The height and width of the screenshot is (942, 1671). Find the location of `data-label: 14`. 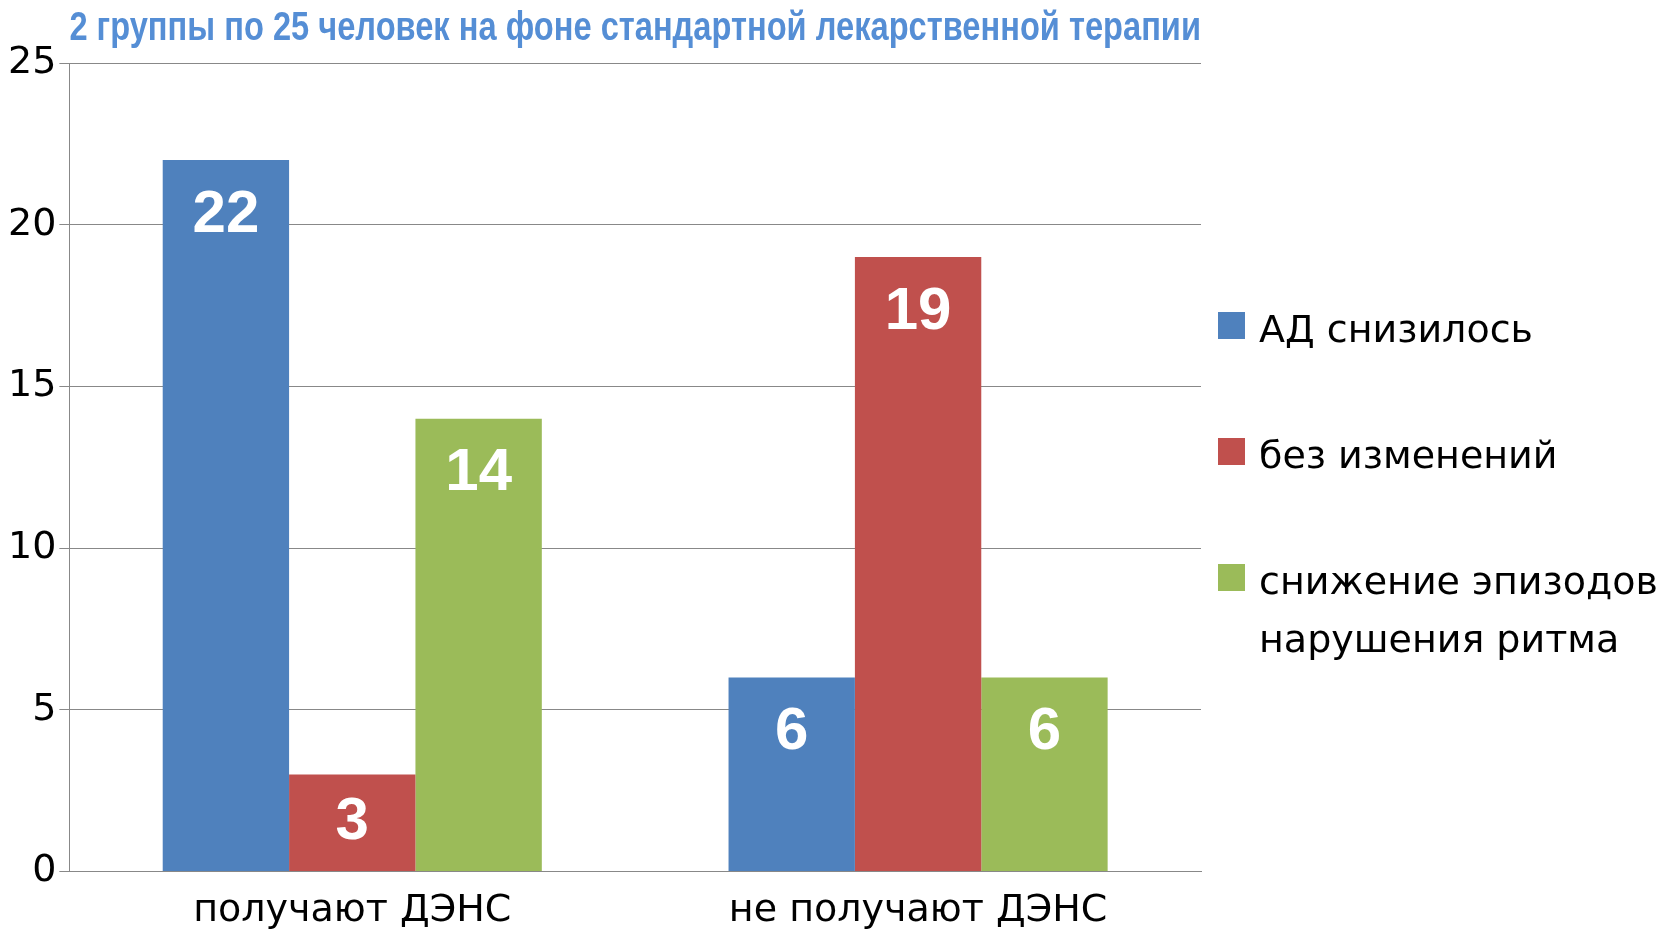

data-label: 14 is located at coordinates (479, 470).